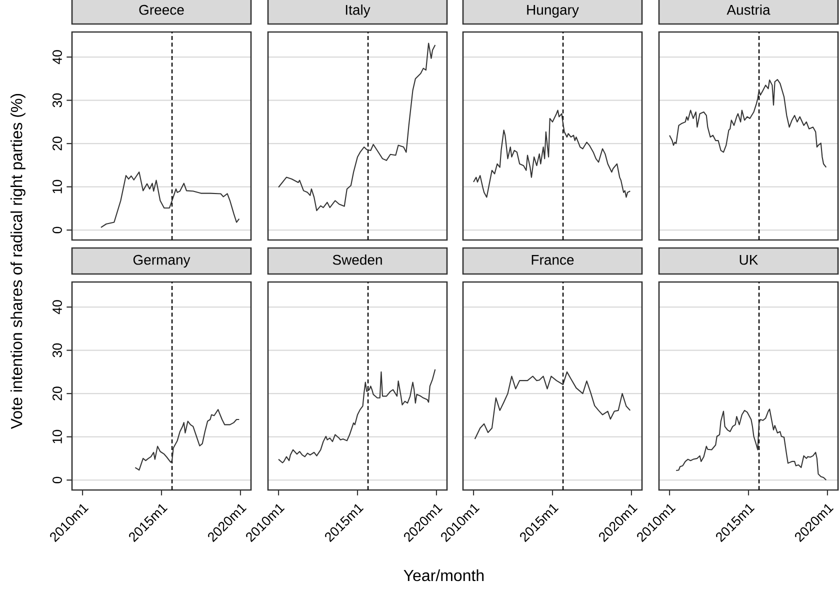 This screenshot has height=591, width=839. What do you see at coordinates (748, 9) in the screenshot?
I see `chart-title: Austria` at bounding box center [748, 9].